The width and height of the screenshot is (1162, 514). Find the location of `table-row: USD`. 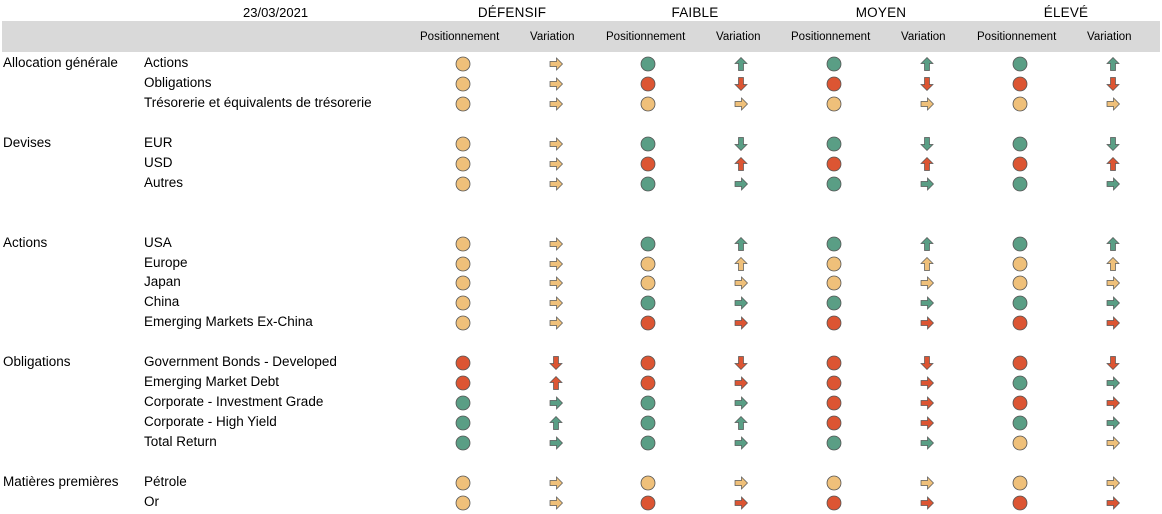

table-row: USD is located at coordinates (581, 164).